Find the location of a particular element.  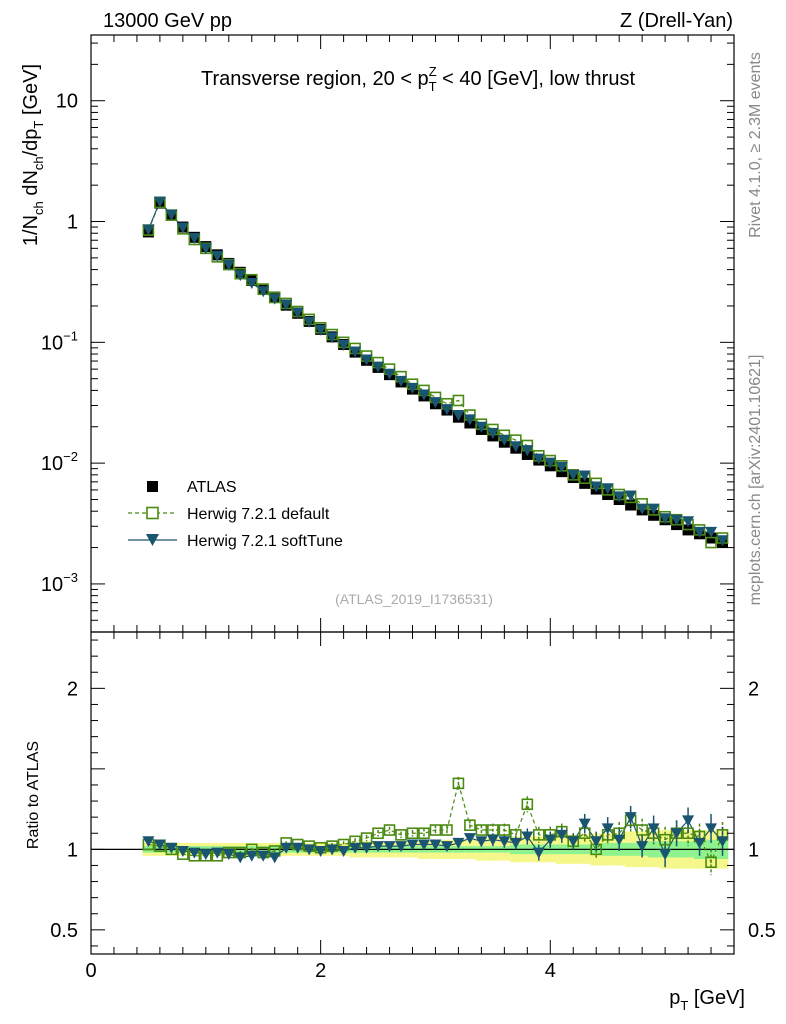

ratio-line-herwig-default is located at coordinates (436, 822).